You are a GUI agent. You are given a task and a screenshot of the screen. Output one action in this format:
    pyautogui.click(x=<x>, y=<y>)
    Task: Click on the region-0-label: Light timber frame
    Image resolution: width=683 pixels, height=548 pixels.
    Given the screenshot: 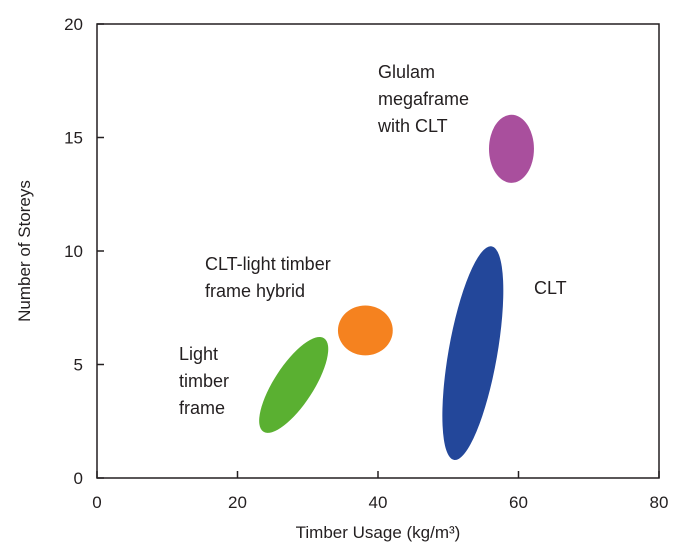 What is the action you would take?
    pyautogui.click(x=204, y=381)
    